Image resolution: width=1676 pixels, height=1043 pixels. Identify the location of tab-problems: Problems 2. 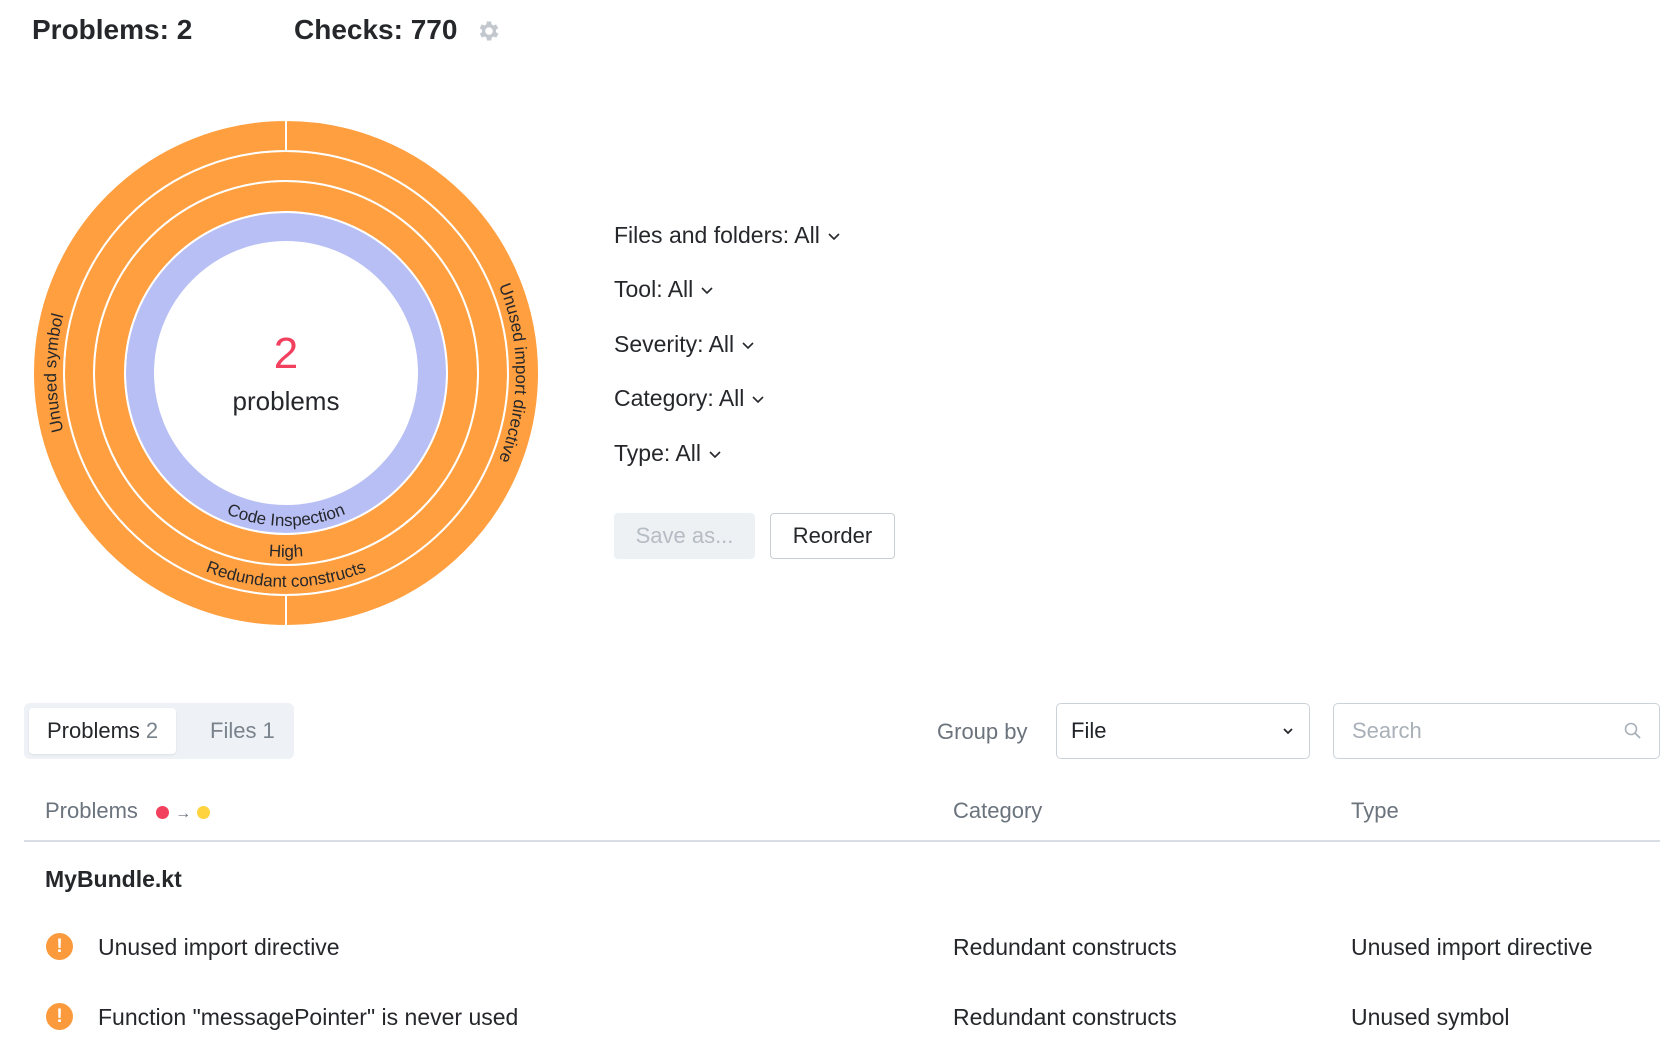
(103, 731).